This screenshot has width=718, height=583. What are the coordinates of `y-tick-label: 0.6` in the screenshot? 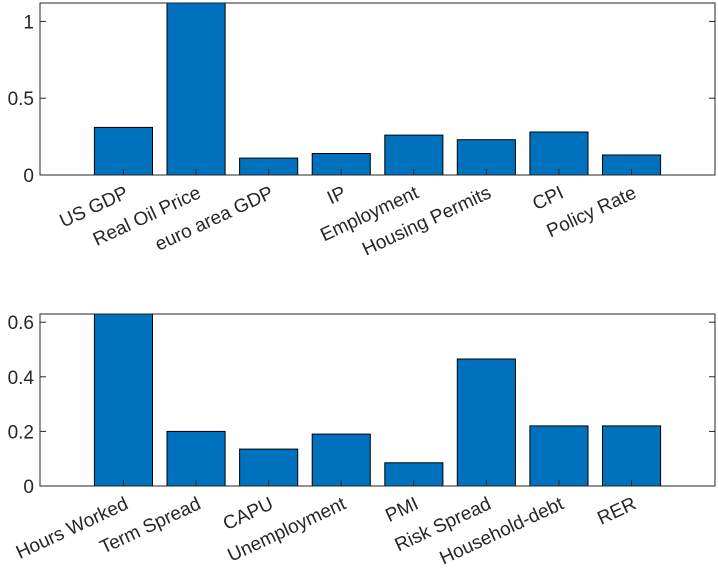 It's located at (21, 323).